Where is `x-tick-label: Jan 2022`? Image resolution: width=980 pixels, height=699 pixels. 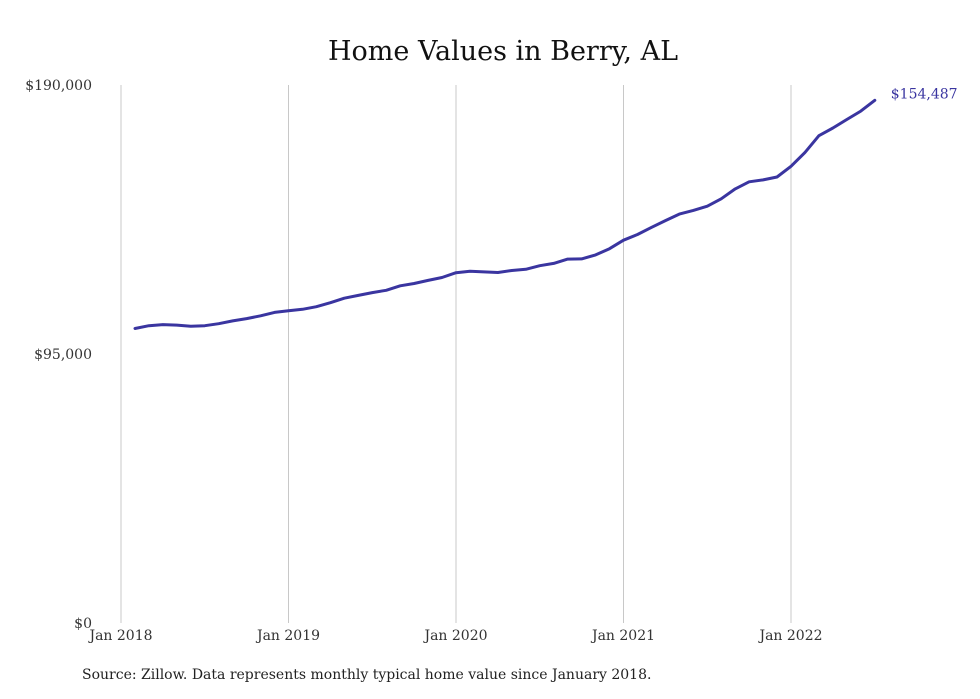
x-tick-label: Jan 2022 is located at coordinates (789, 636).